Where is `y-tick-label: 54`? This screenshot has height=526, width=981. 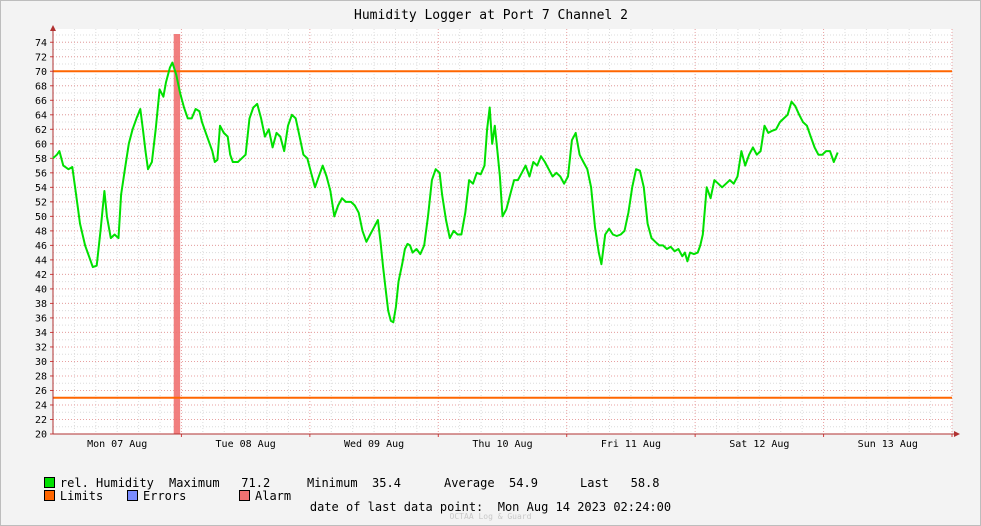 y-tick-label: 54 is located at coordinates (41, 188).